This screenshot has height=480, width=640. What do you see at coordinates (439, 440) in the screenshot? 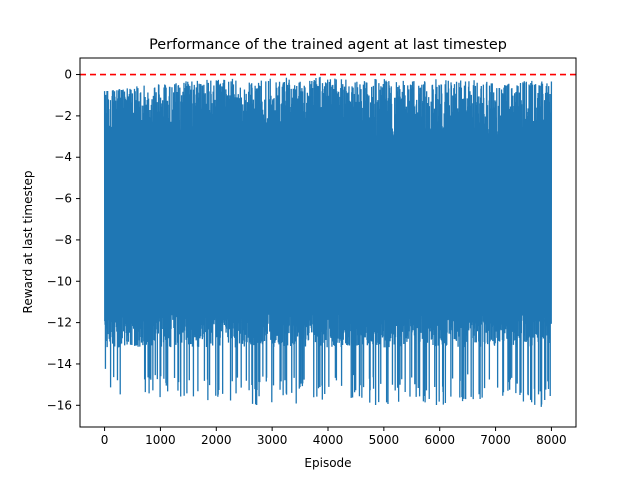
I see `x-tick-label: 6000` at bounding box center [439, 440].